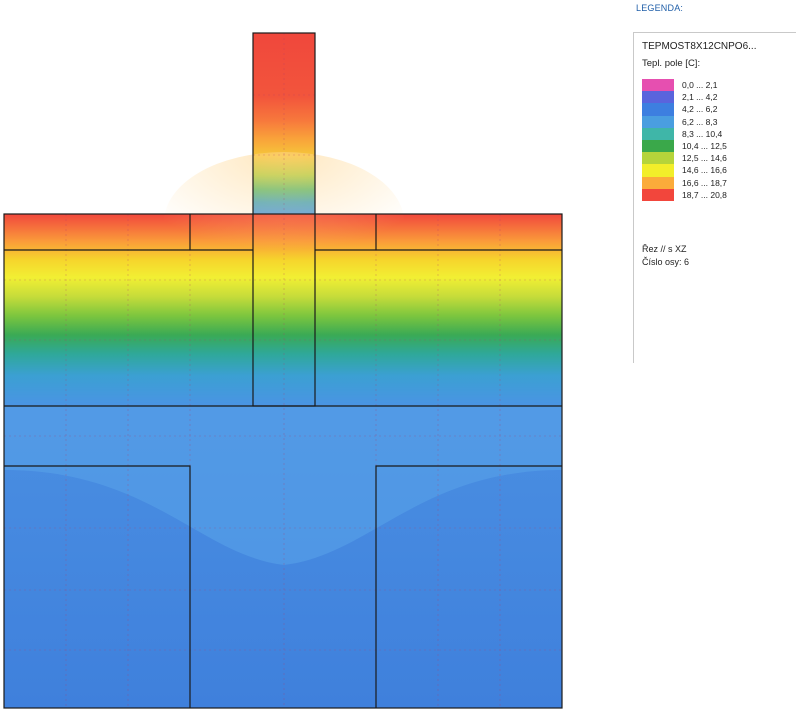  Describe the element at coordinates (700, 121) in the screenshot. I see `legend-range-label: 6,2 ... 8,3` at that location.